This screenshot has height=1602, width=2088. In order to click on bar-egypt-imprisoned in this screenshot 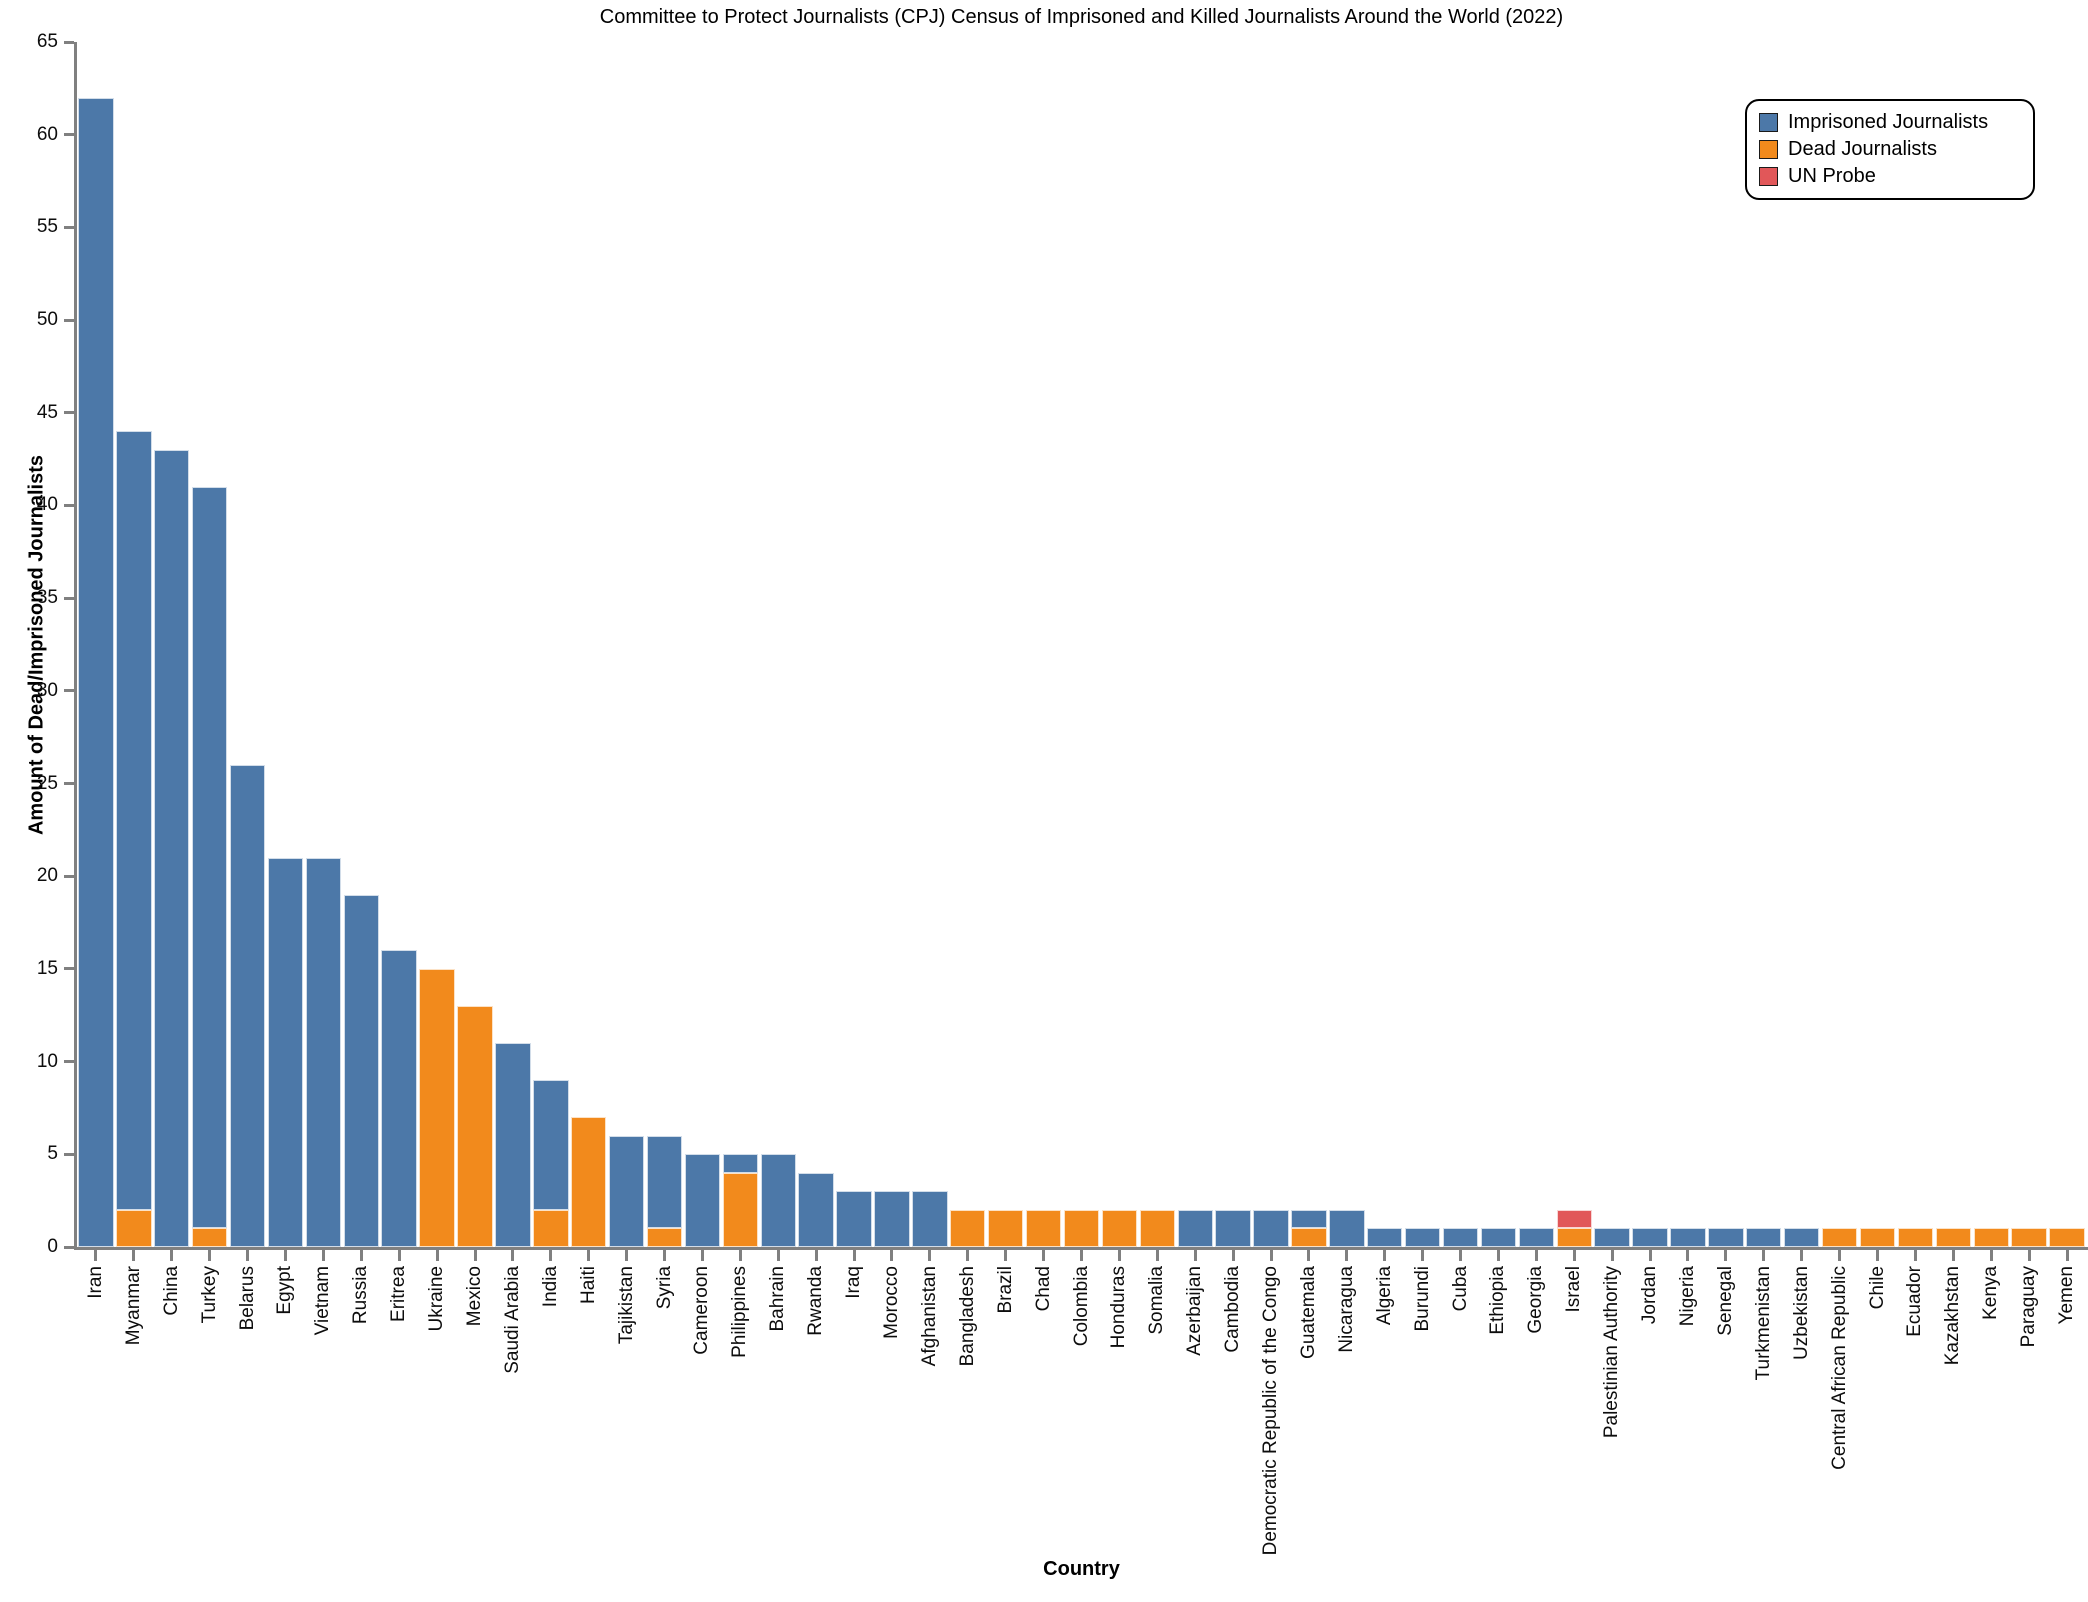, I will do `click(285, 1052)`.